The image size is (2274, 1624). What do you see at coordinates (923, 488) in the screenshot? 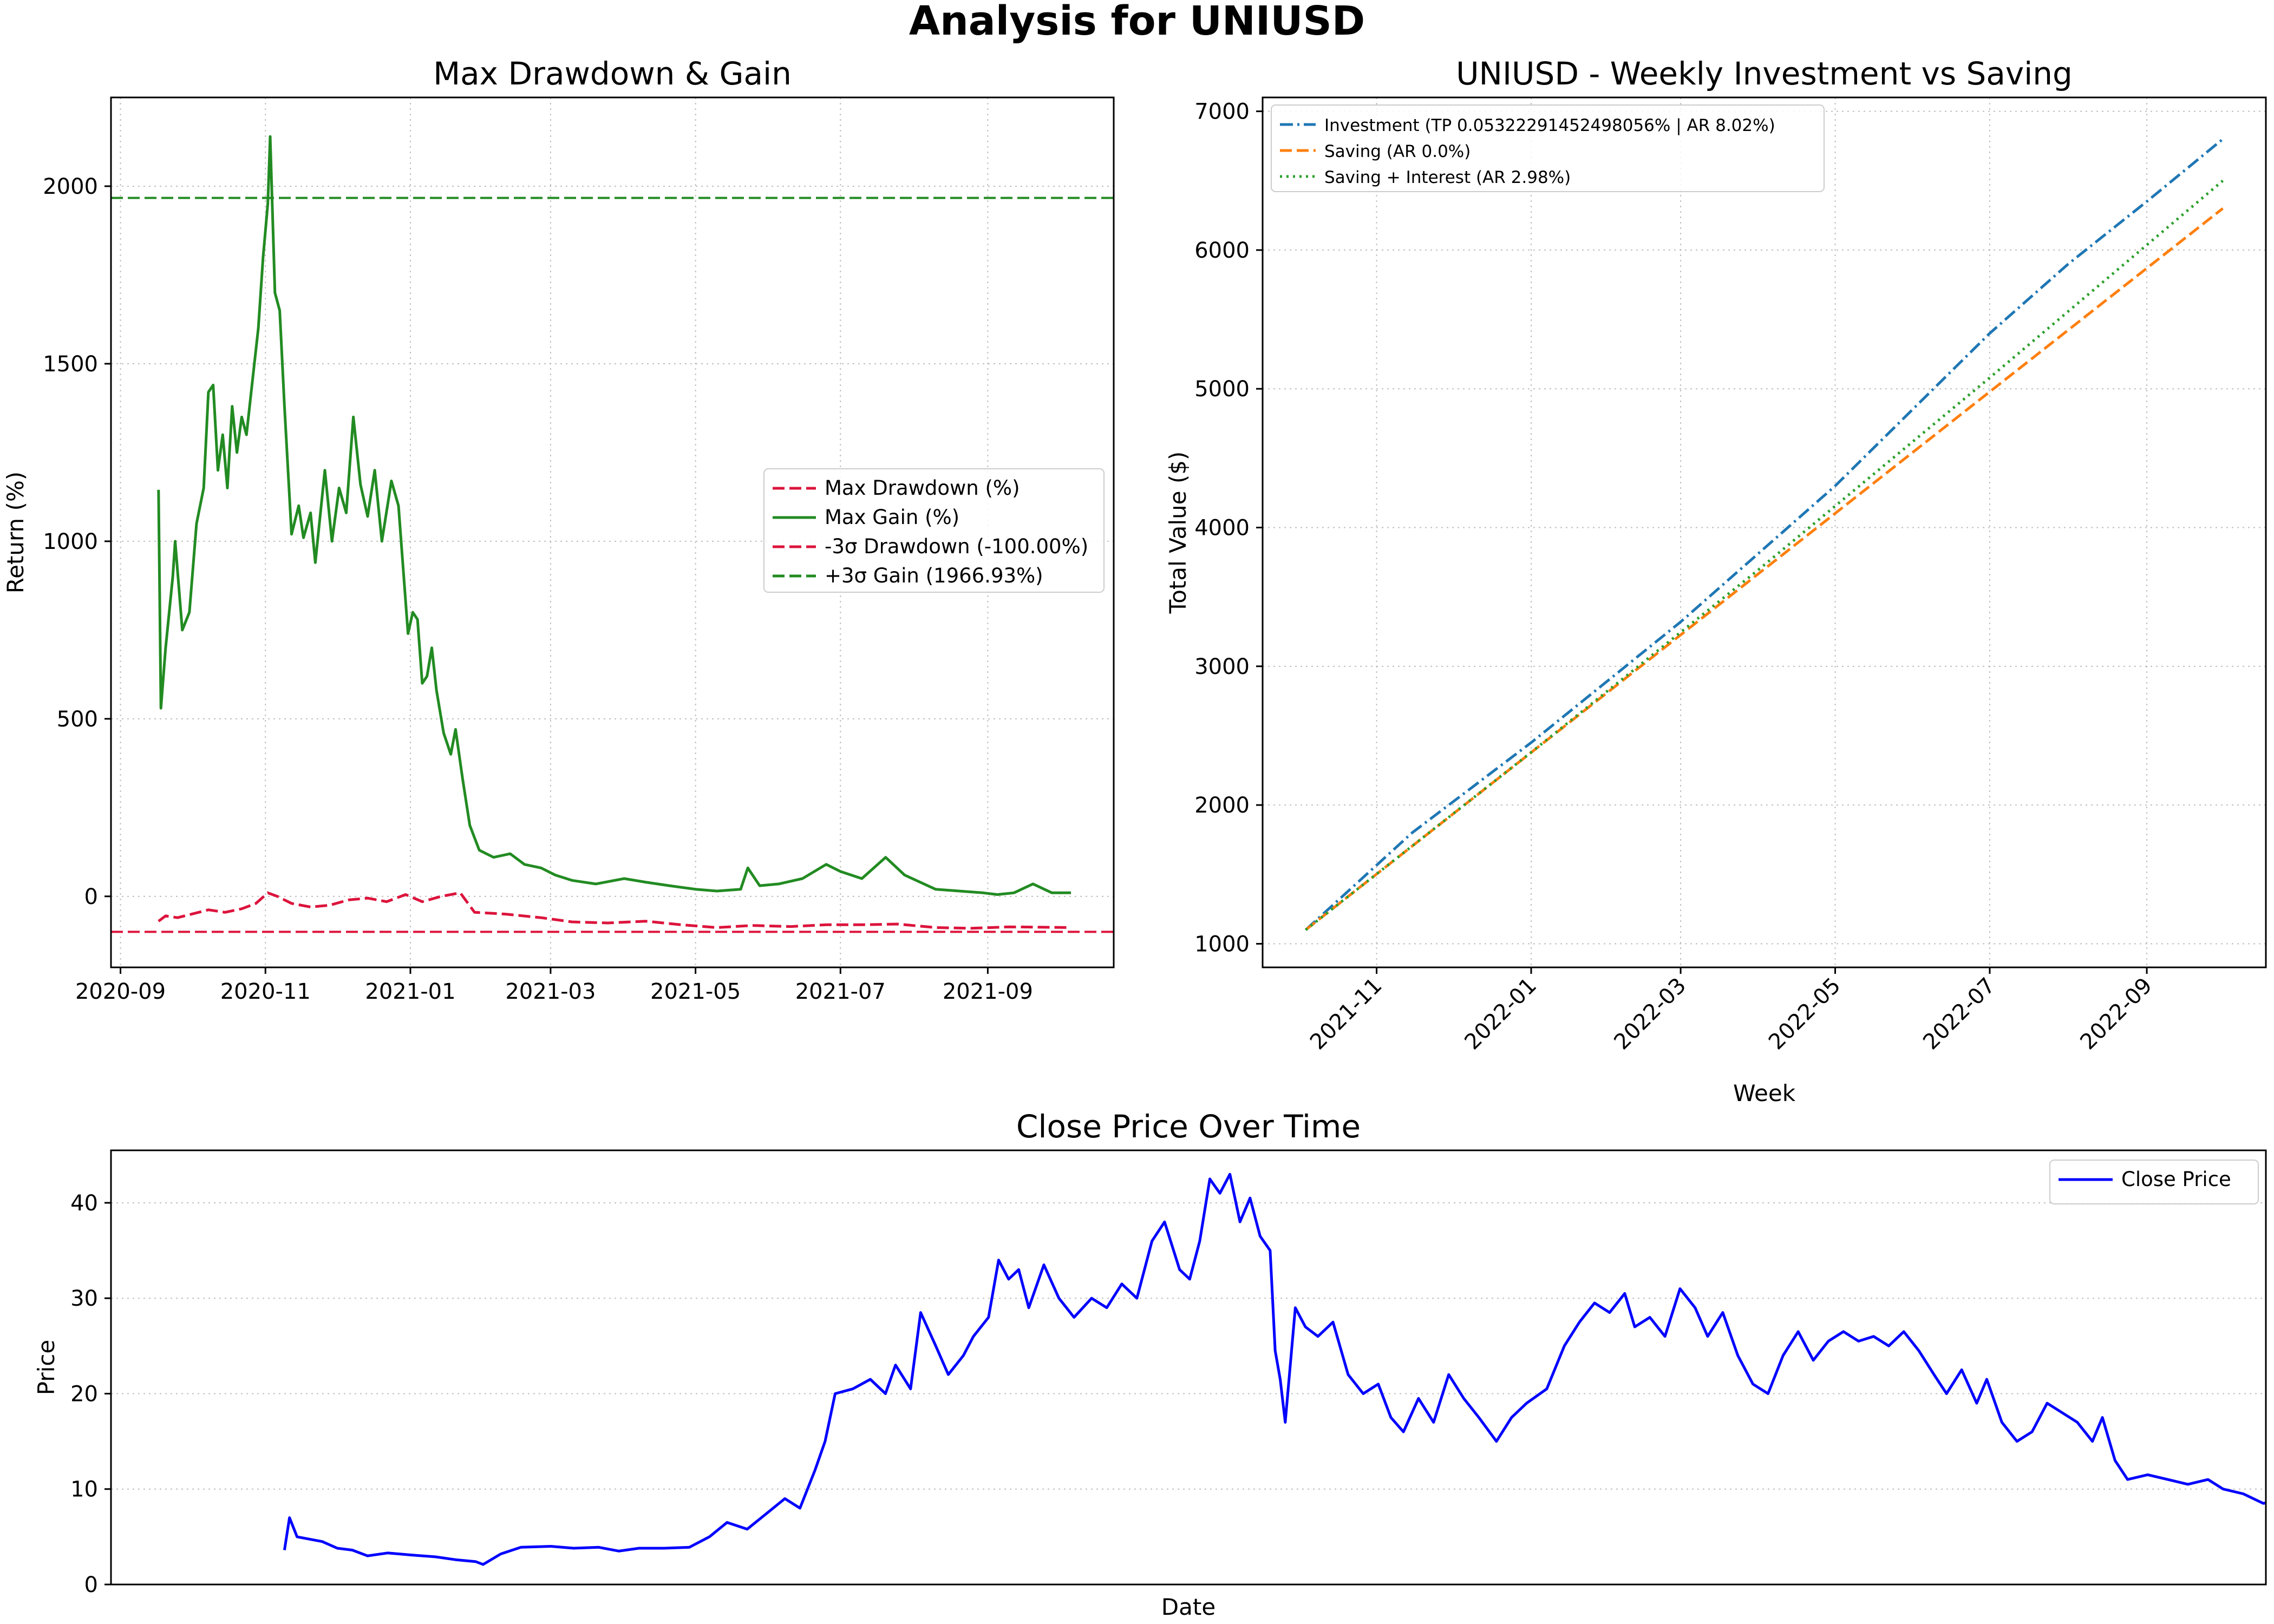
I see `legend-label-max-drawdown: Max Drawdown (%)` at bounding box center [923, 488].